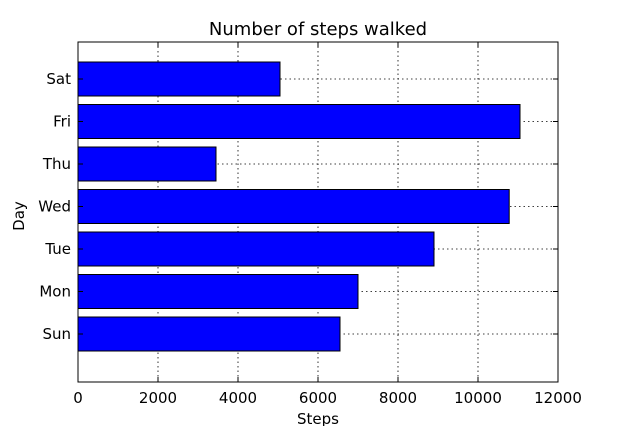  What do you see at coordinates (293, 206) in the screenshot?
I see `bar-wed` at bounding box center [293, 206].